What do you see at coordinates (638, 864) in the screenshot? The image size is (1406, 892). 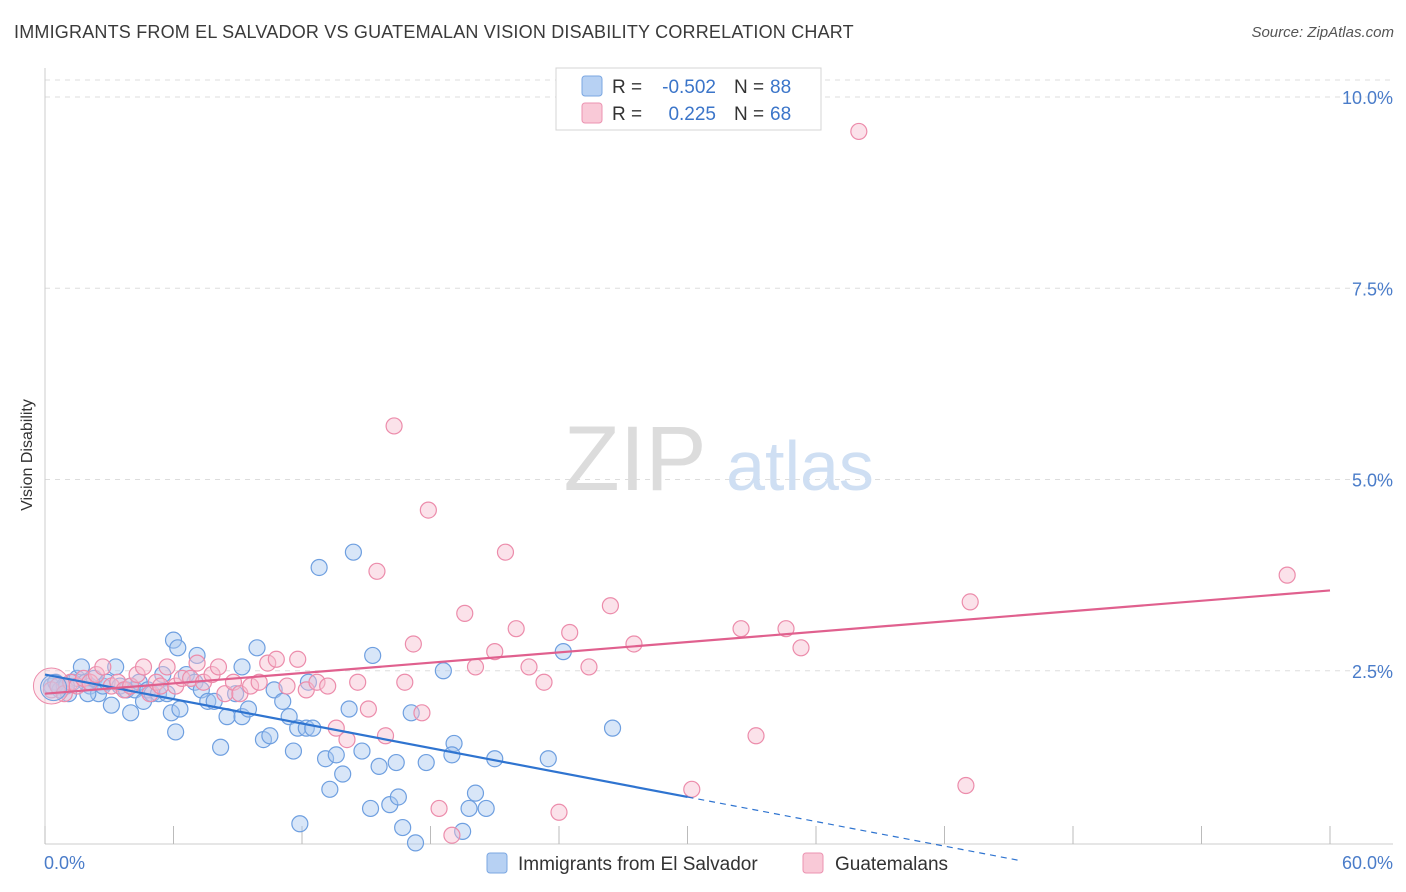 I see `series-legend-label: Immigrants from El Salvador` at bounding box center [638, 864].